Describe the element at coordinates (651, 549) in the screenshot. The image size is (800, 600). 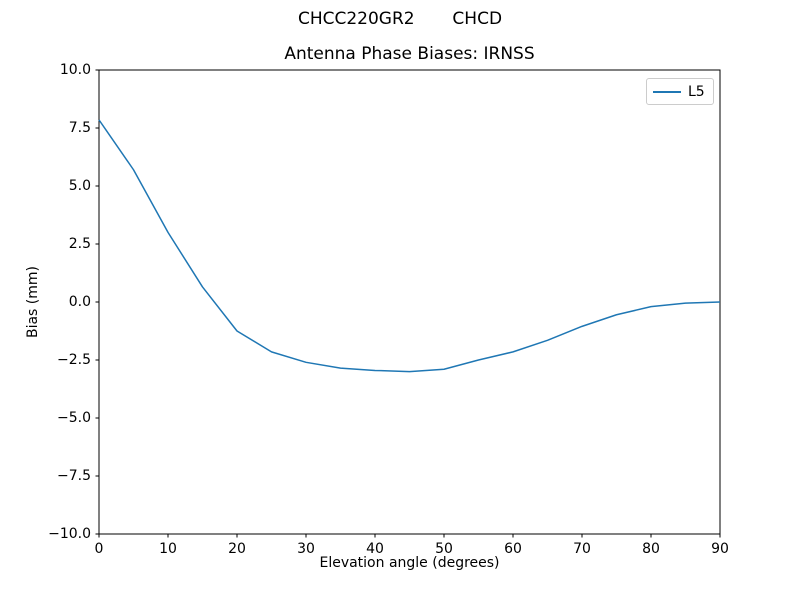
I see `x-tick-label: 80` at that location.